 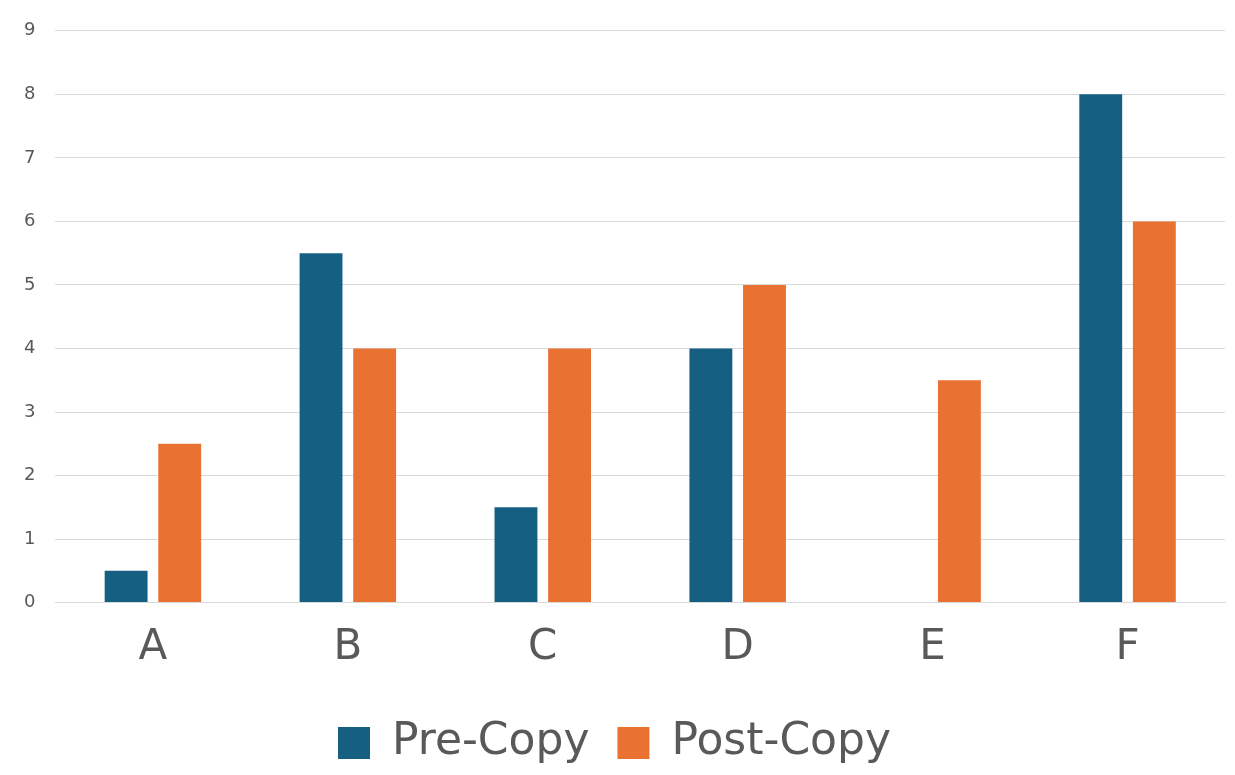 I want to click on x-tick-label: A, so click(x=153, y=644).